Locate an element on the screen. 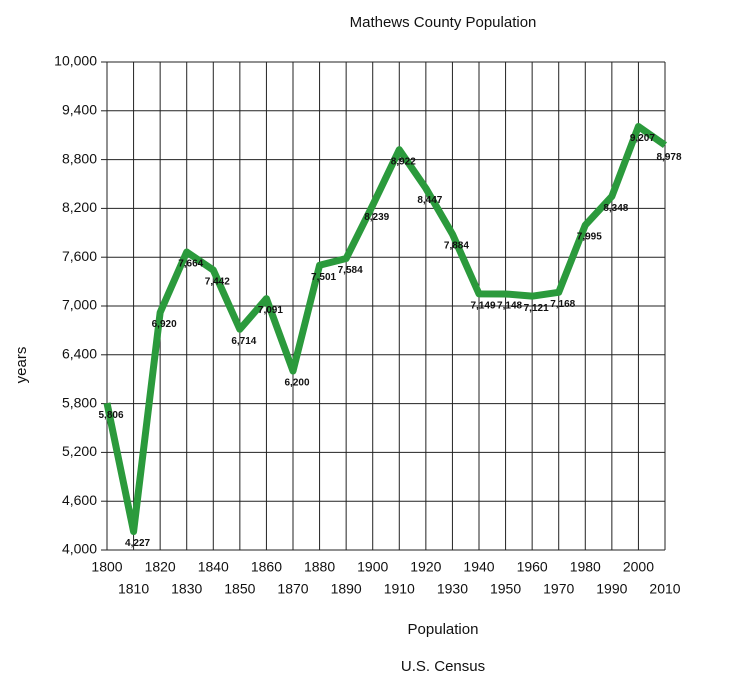 This screenshot has height=689, width=750. y-tick-label: 7,600 is located at coordinates (79, 256).